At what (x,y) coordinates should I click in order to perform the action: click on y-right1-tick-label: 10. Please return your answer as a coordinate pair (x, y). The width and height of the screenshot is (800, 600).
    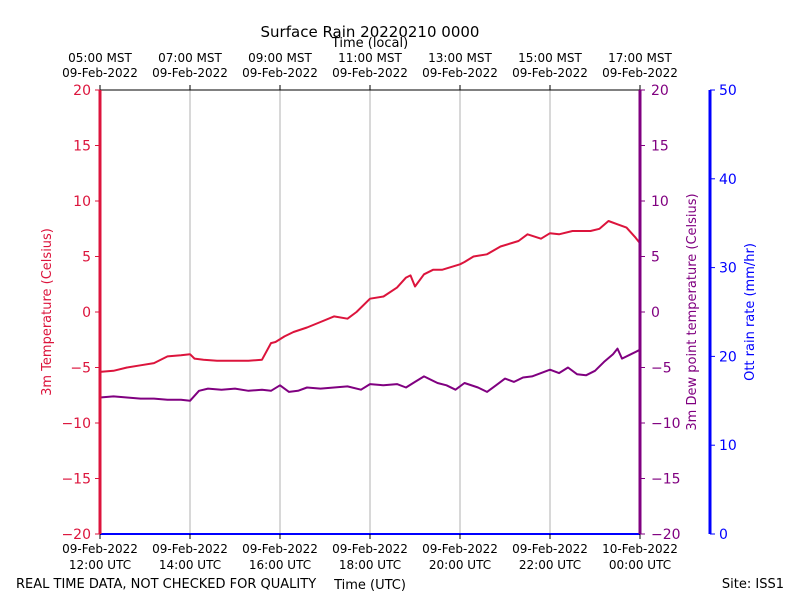
    Looking at the image, I should click on (660, 202).